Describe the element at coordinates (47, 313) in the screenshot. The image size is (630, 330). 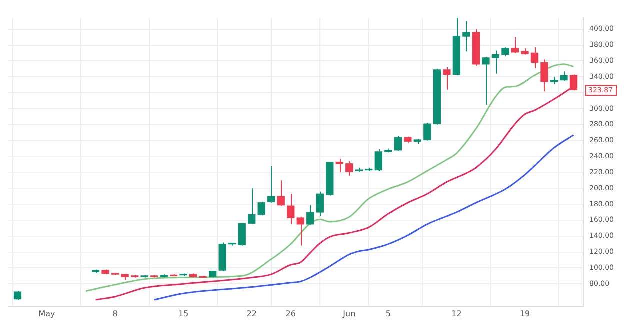
I see `x-tick-label: May` at that location.